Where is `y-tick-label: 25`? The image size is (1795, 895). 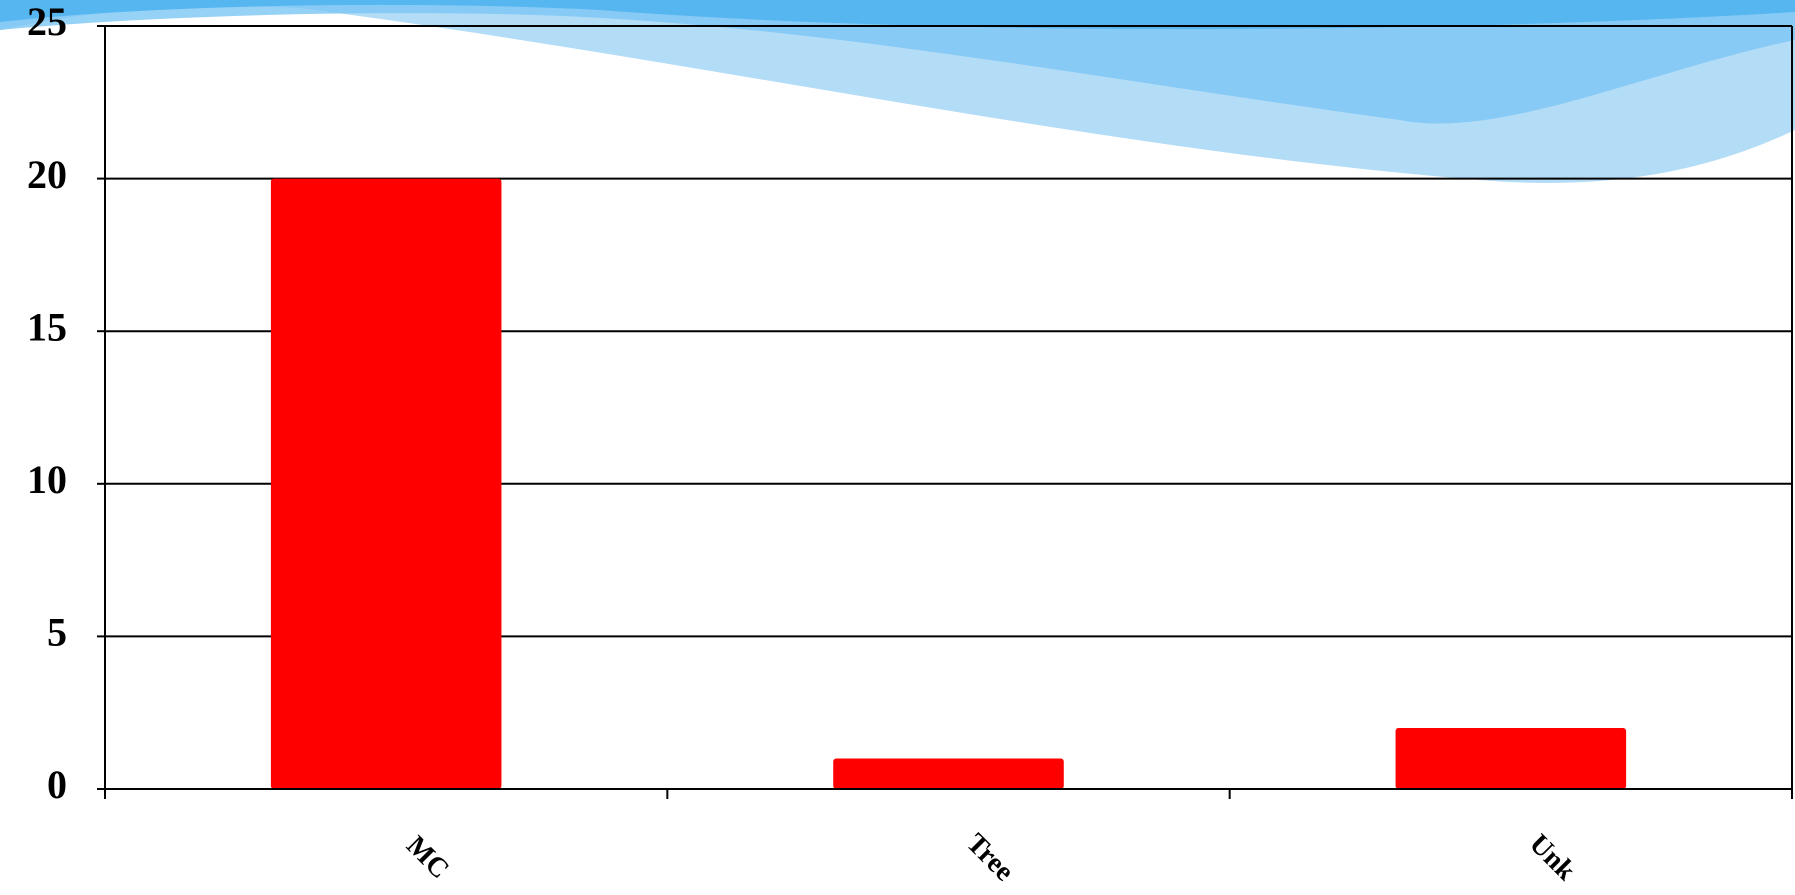 y-tick-label: 25 is located at coordinates (47, 22).